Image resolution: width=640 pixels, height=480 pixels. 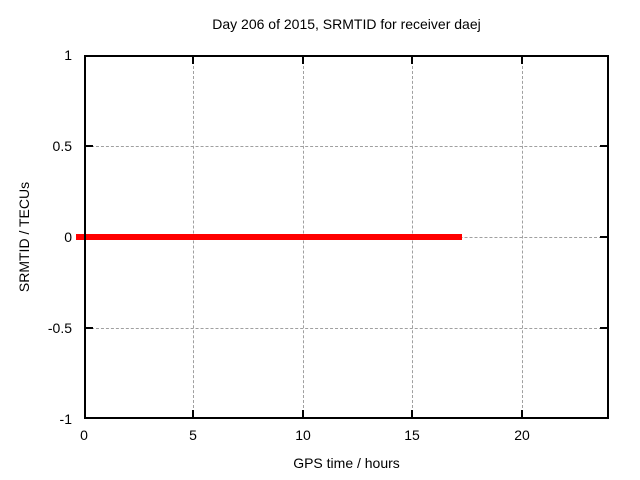 I want to click on x-tick-label: 10, so click(x=303, y=435).